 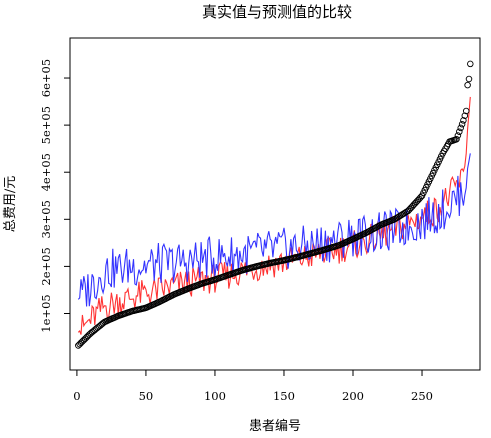 I want to click on y-tick-label: 6e+05, so click(x=46, y=78).